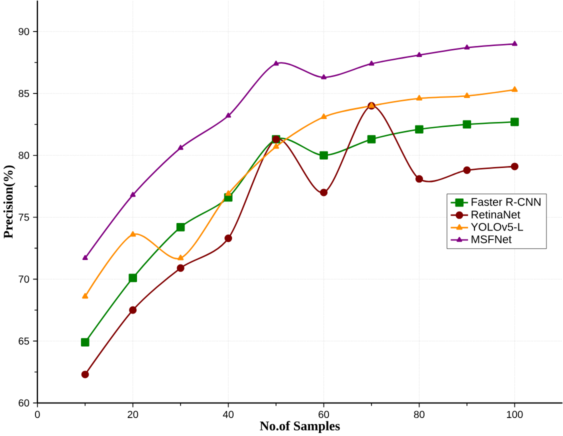 The width and height of the screenshot is (563, 436). What do you see at coordinates (515, 414) in the screenshot?
I see `x-tick-label: 100` at bounding box center [515, 414].